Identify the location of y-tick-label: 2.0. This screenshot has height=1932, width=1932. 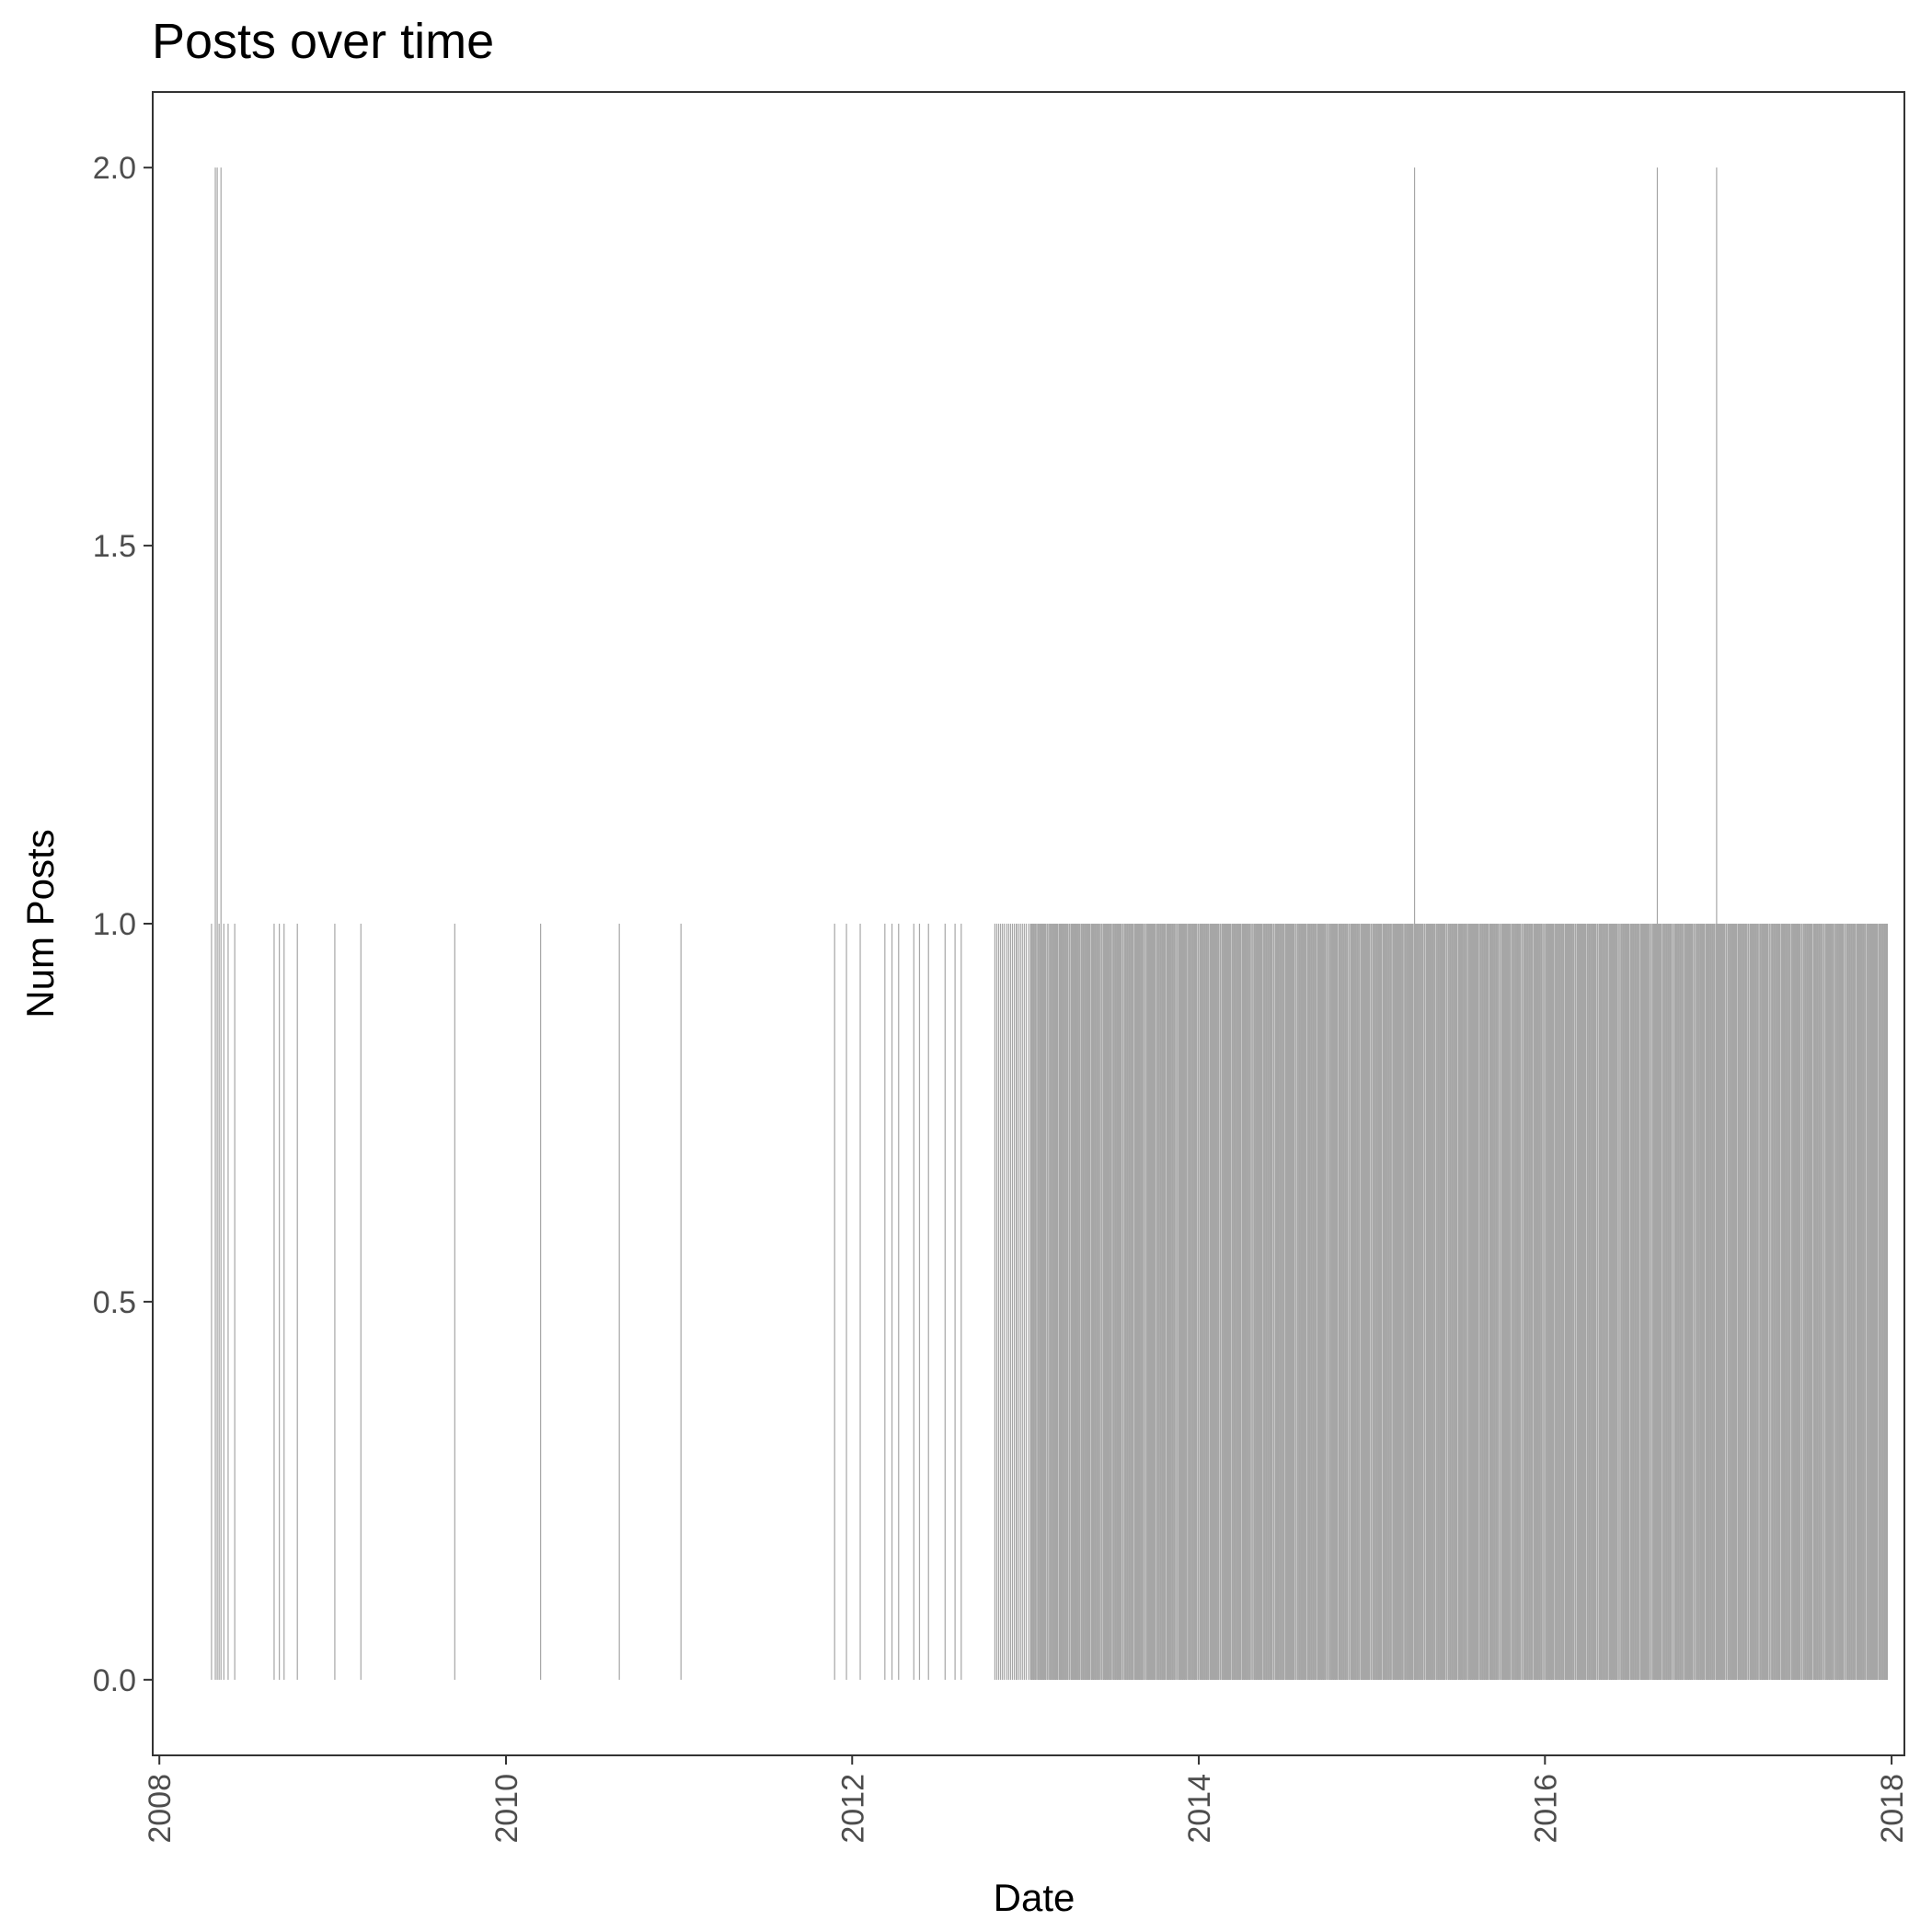
(114, 168).